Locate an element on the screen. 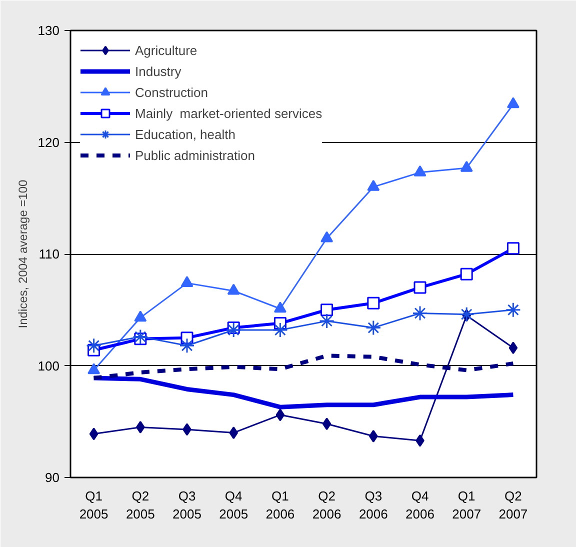 Image resolution: width=576 pixels, height=547 pixels. y-tick-label: 90 is located at coordinates (52, 477).